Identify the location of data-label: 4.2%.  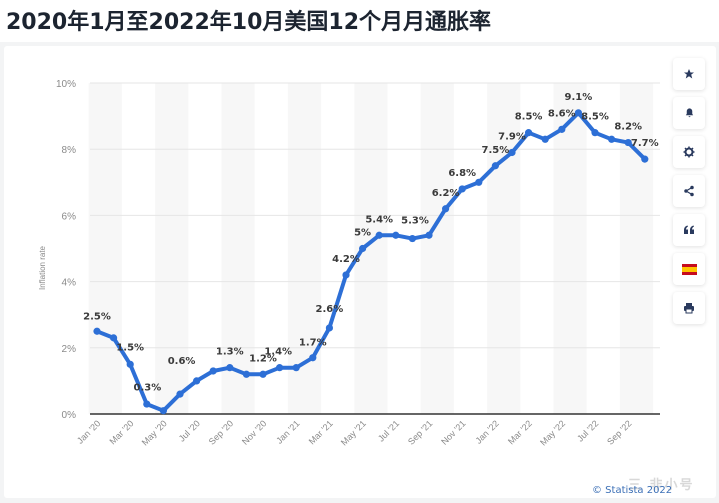
(346, 259).